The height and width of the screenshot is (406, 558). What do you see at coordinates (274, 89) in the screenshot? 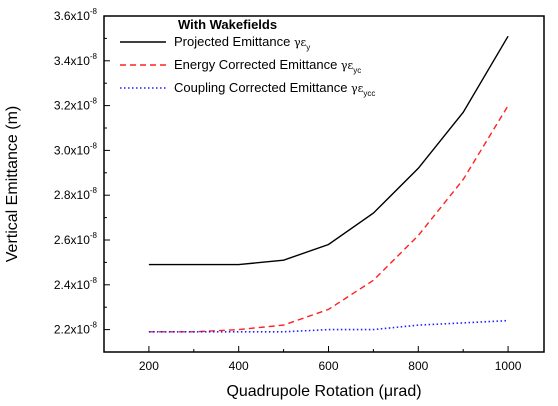
I see `legend-label: Coupling Corrected Emittance γεycc` at bounding box center [274, 89].